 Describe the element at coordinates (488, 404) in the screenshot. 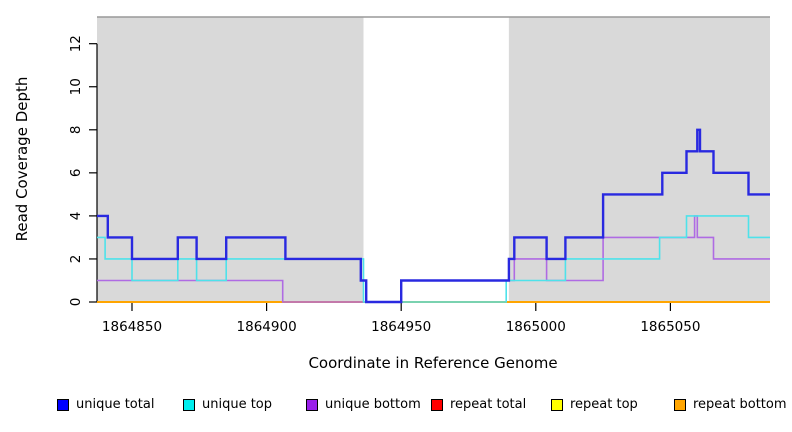

I see `legend-label: repeat total` at that location.